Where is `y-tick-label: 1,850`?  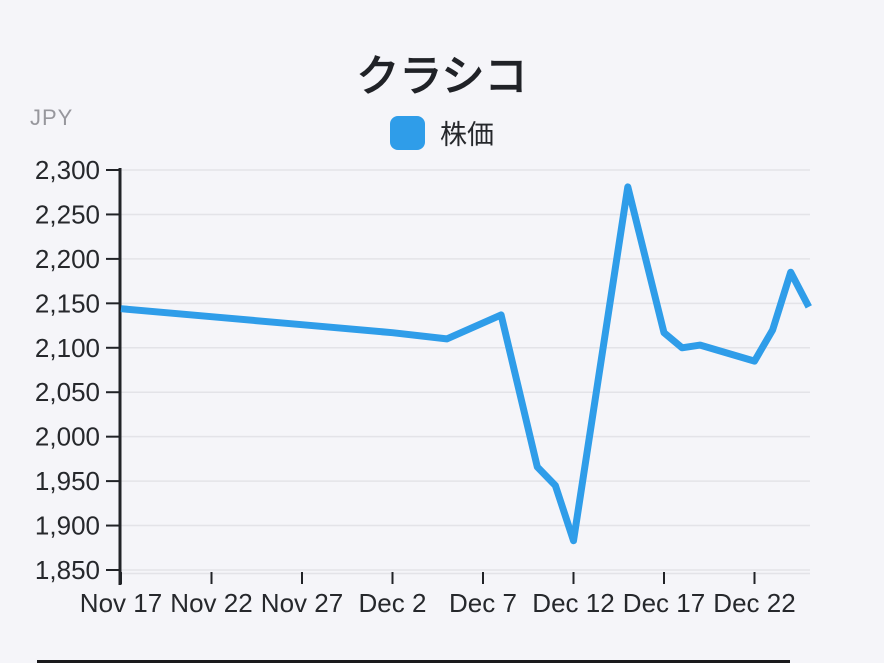 y-tick-label: 1,850 is located at coordinates (67, 570).